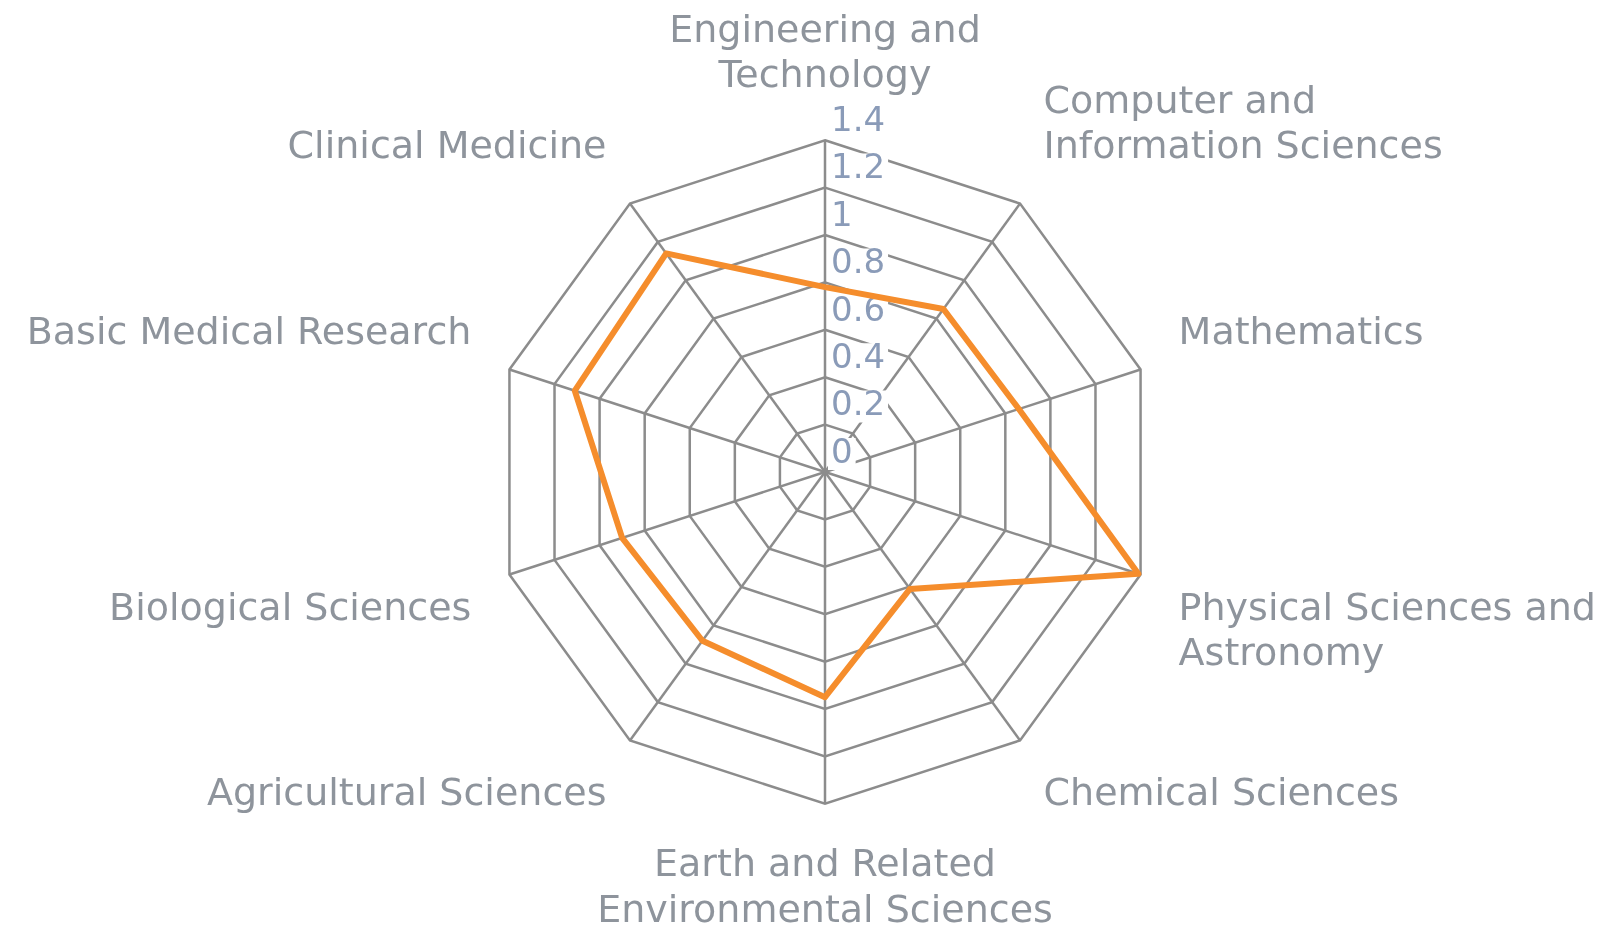 Image resolution: width=1623 pixels, height=946 pixels. I want to click on spoke-label: Computer and Information Sciences, so click(1243, 122).